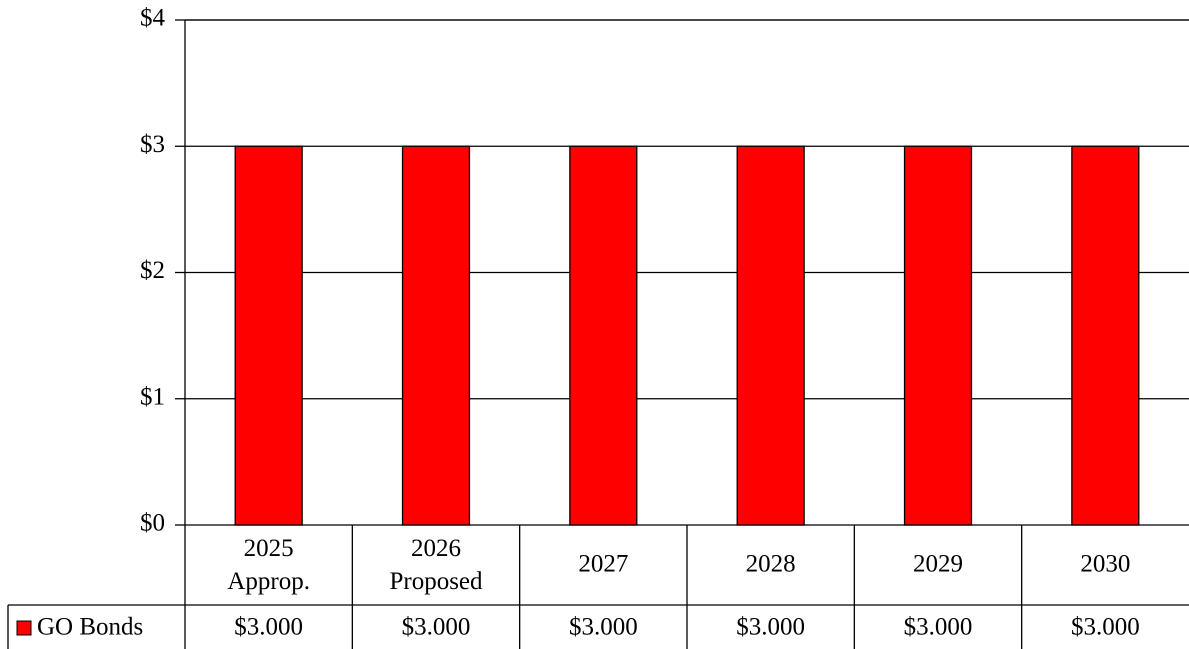 This screenshot has width=1189, height=649. Describe the element at coordinates (152, 144) in the screenshot. I see `y-tick-label: $3` at that location.